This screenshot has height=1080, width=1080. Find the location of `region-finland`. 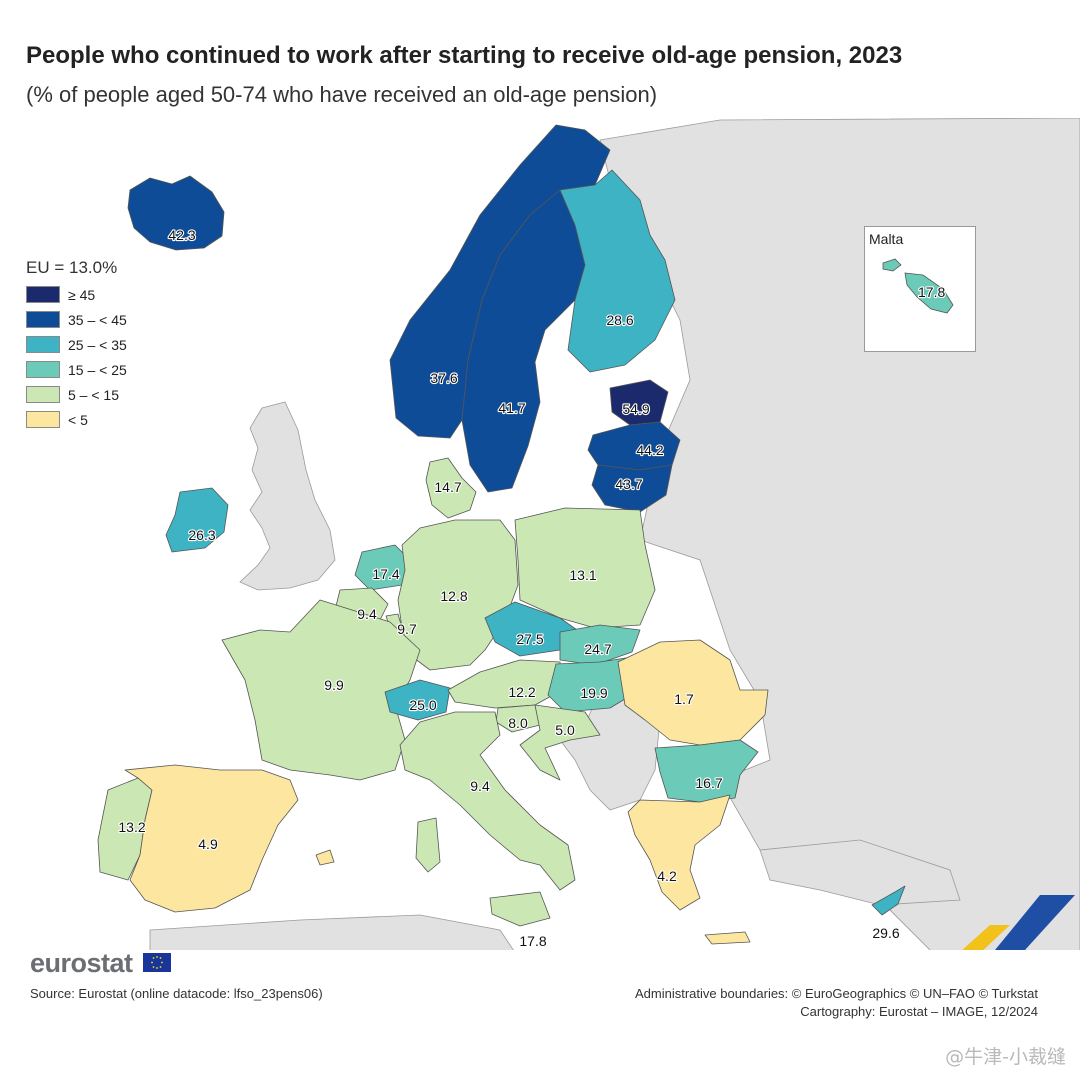

region-finland is located at coordinates (617, 271).